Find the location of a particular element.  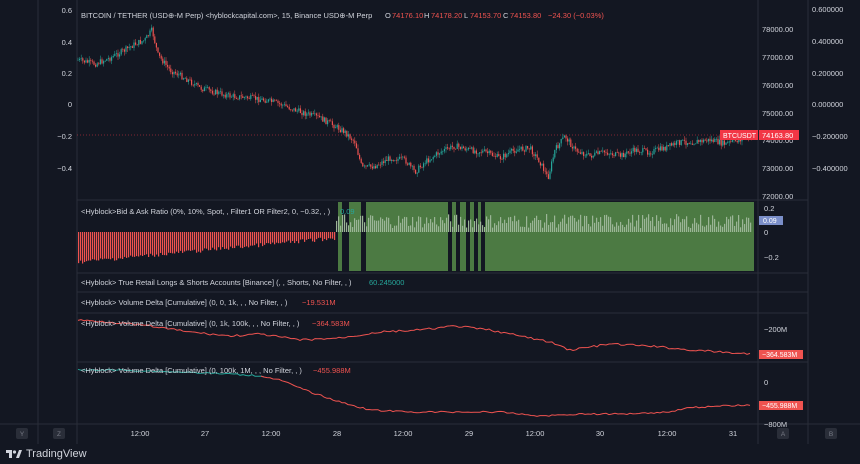

footer-bar: TradingView is located at coordinates (430, 454).